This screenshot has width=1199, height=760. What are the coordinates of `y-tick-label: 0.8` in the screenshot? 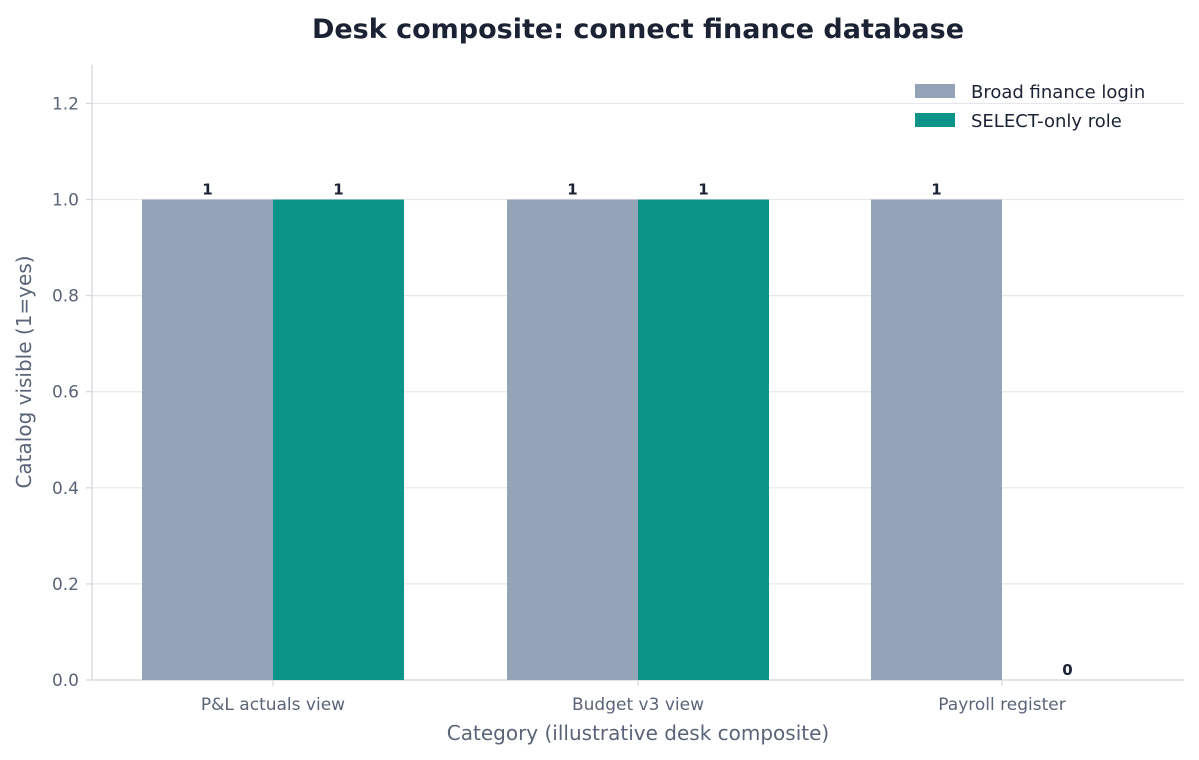 It's located at (65, 297).